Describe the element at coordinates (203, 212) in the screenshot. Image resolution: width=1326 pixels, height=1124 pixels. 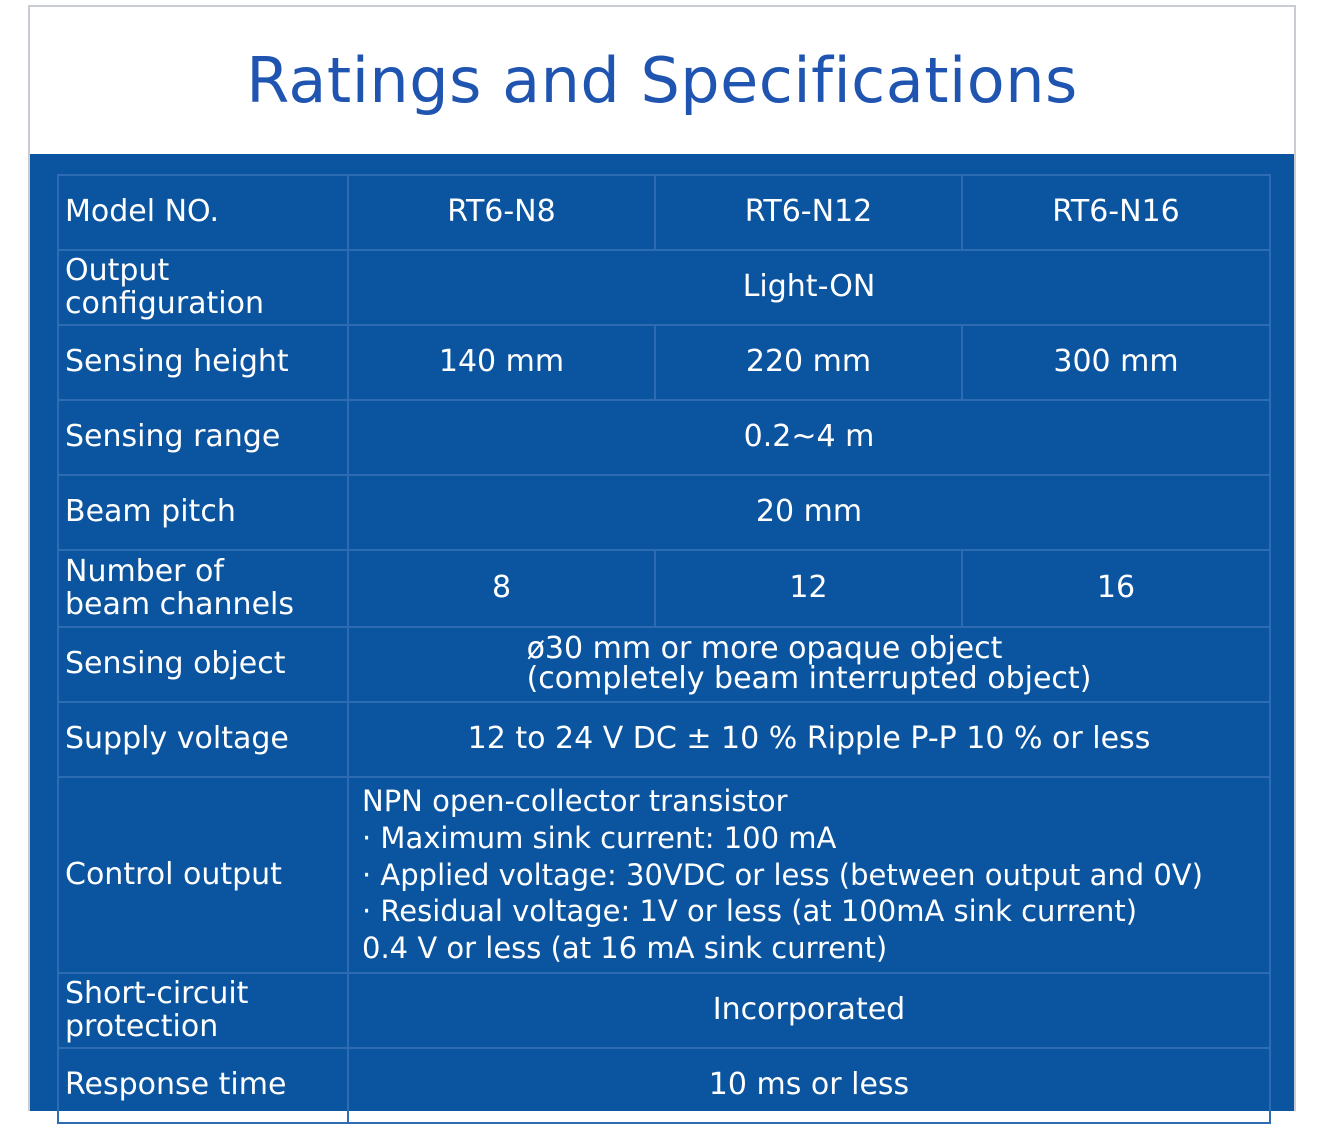
I see `row-label: Model NO.` at that location.